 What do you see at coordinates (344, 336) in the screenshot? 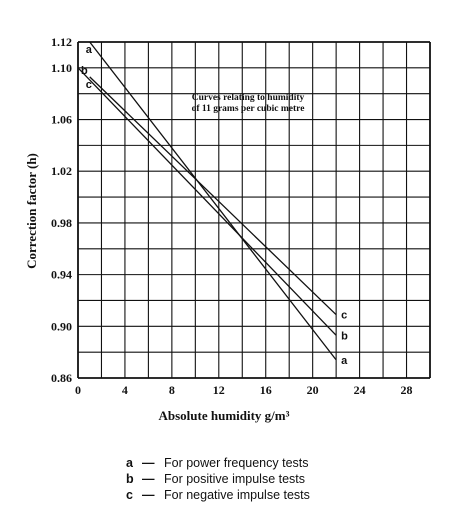
I see `curve-end-label-b: b` at bounding box center [344, 336].